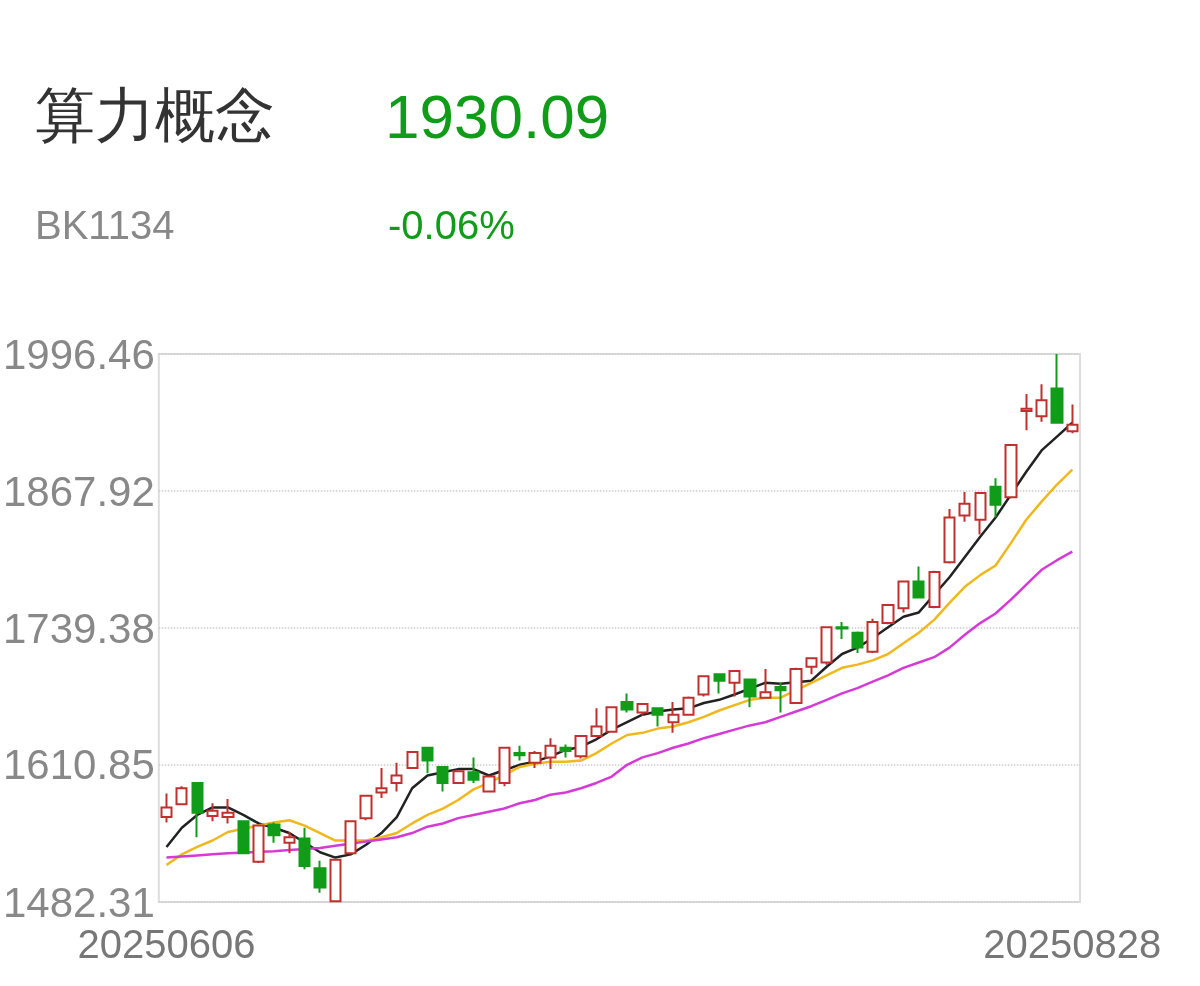 Image resolution: width=1200 pixels, height=986 pixels. I want to click on chart-subtitle: BK1134, so click(105, 225).